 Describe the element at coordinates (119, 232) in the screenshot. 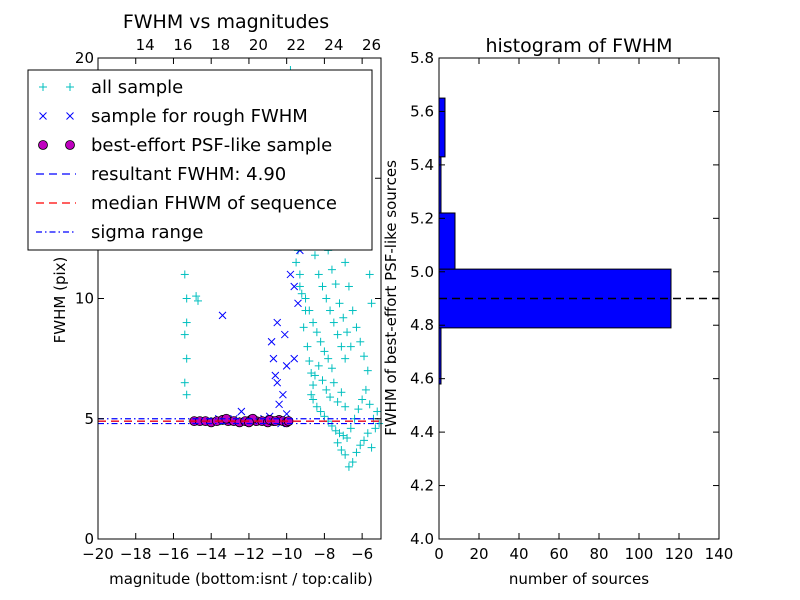

I see `legend-entry-5: sigma range` at that location.